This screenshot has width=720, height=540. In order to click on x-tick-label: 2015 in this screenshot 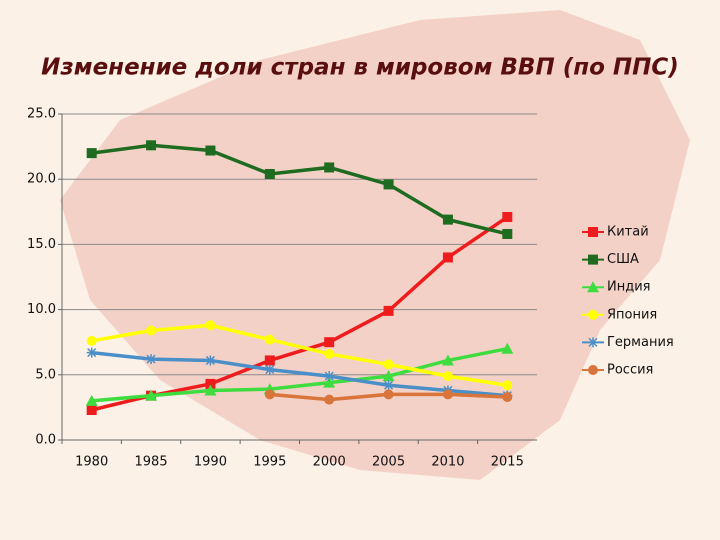, I will do `click(507, 462)`.